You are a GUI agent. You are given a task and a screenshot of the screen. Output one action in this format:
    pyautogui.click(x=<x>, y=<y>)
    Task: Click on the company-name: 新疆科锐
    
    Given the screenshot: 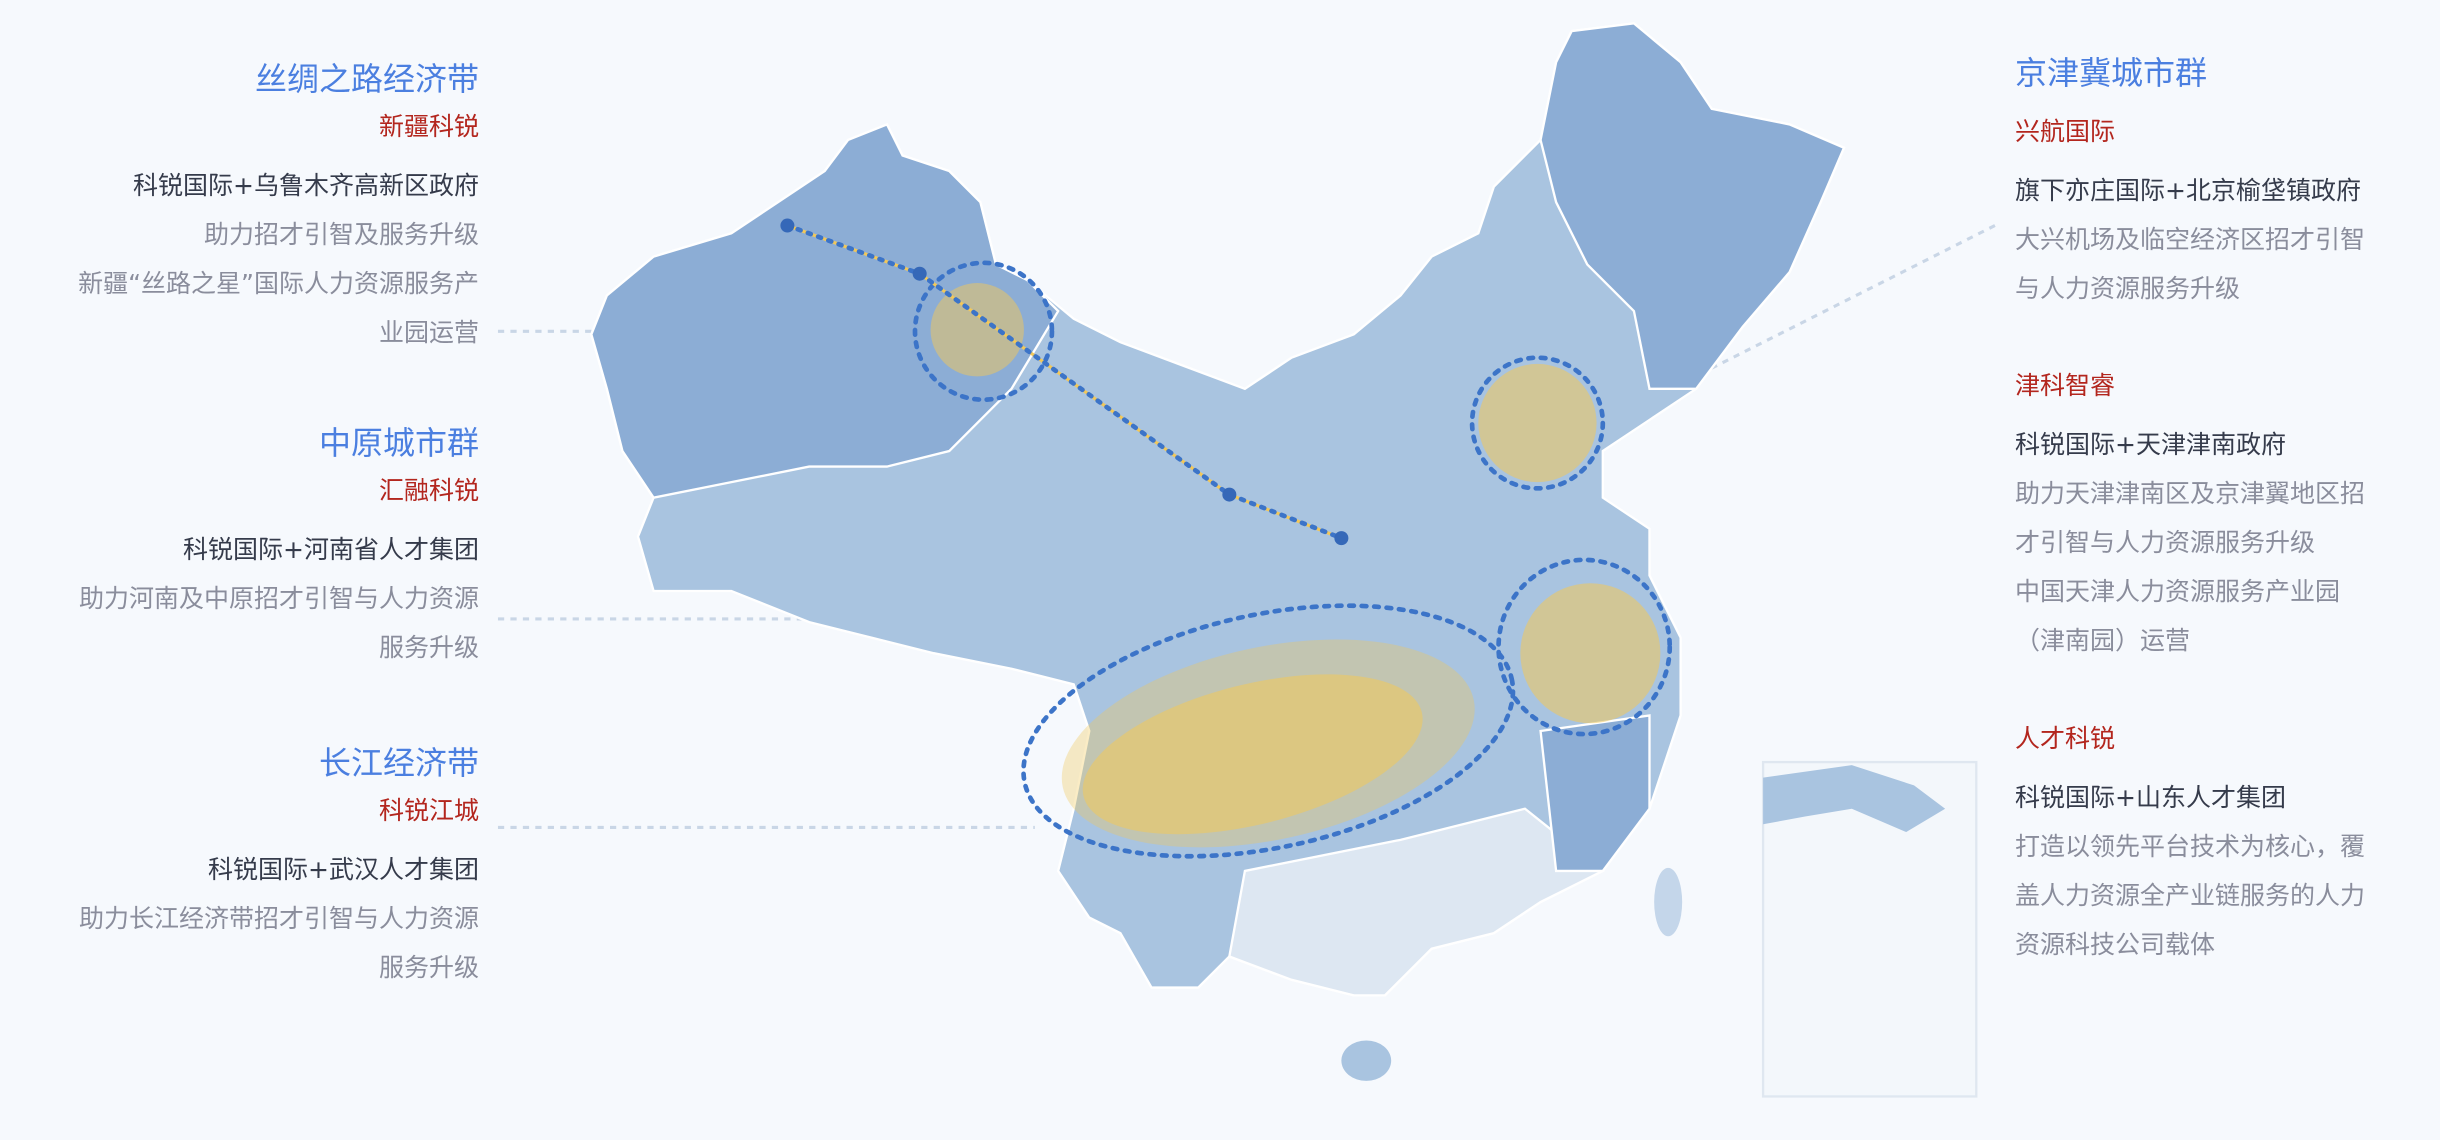 What is the action you would take?
    pyautogui.click(x=428, y=126)
    